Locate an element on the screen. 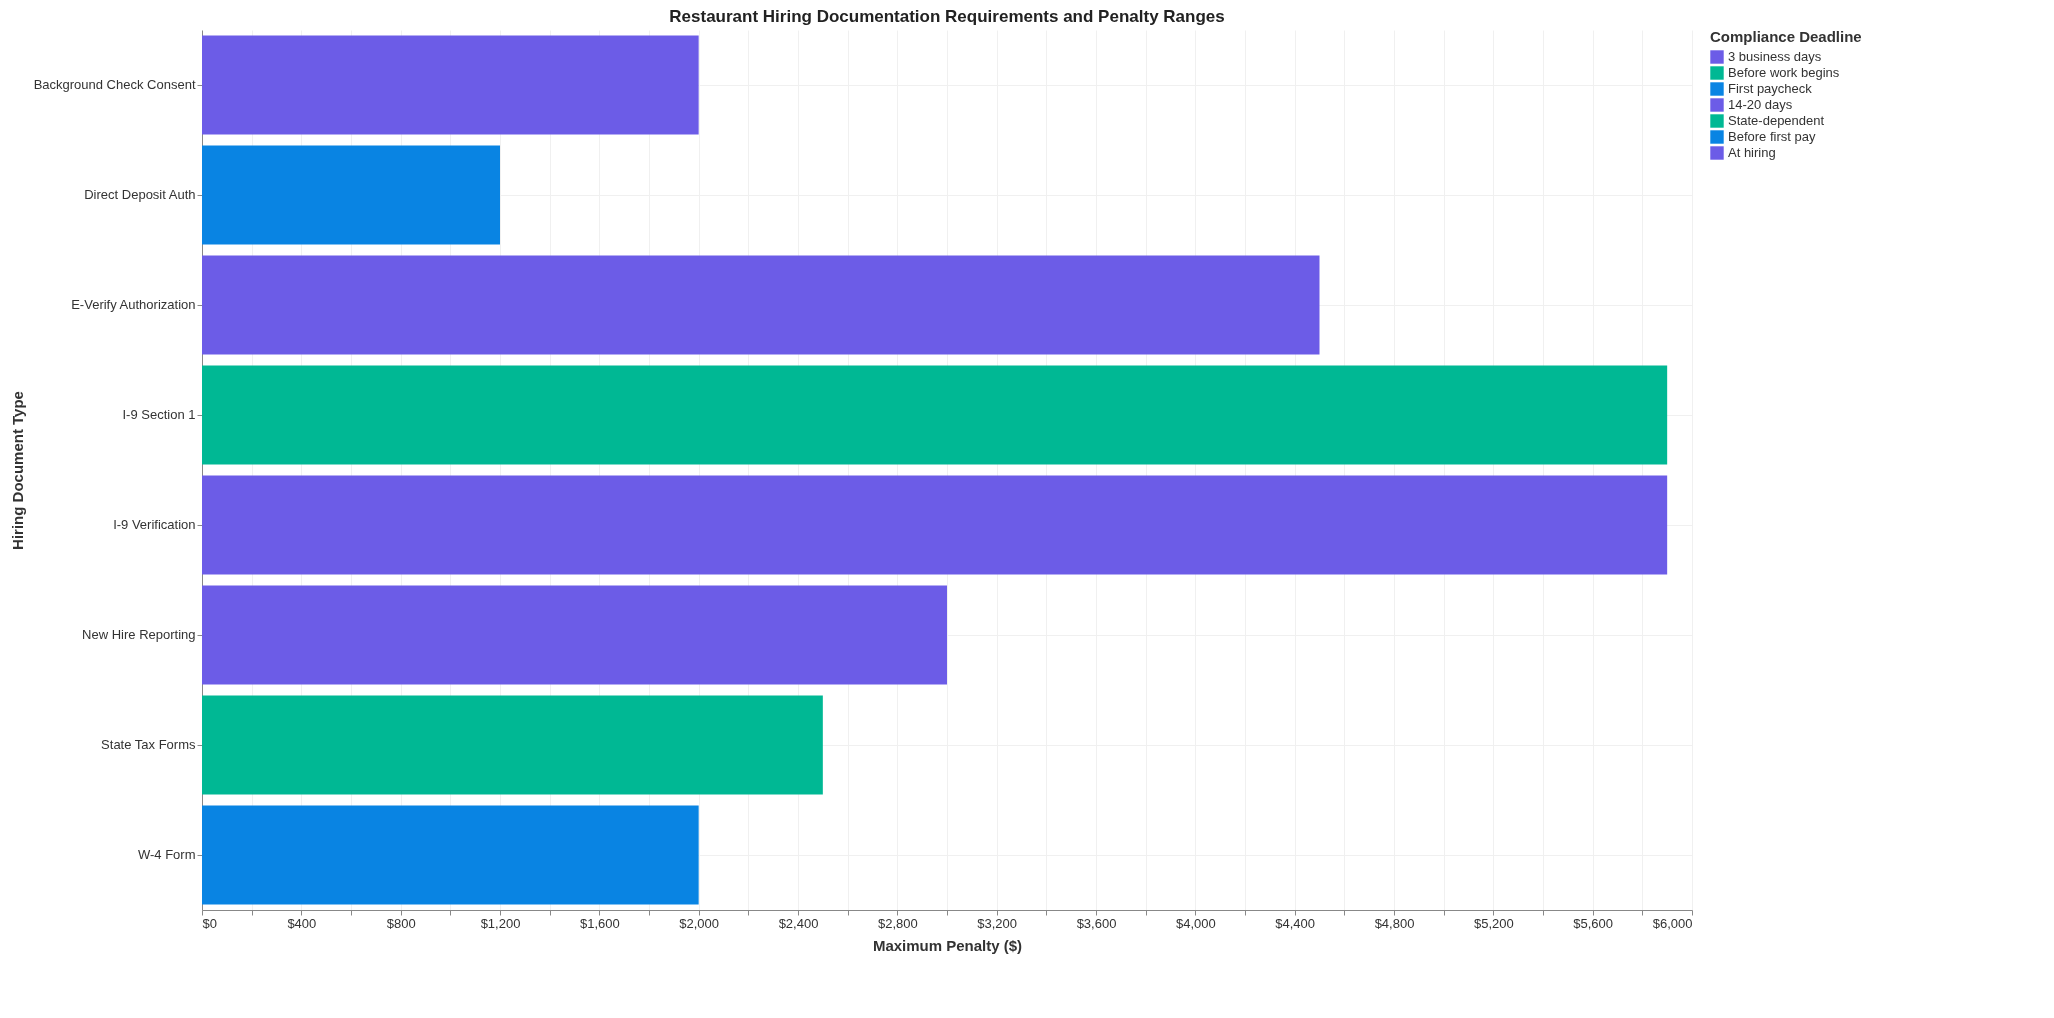  x-tick-label: $4,400 is located at coordinates (1295, 923).